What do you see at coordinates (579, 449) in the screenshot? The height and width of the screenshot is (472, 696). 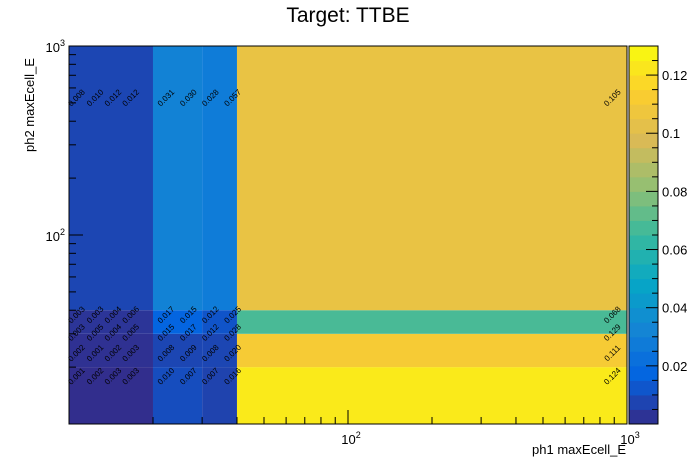 I see `x-axis-label: ph1 maxEcell_E` at bounding box center [579, 449].